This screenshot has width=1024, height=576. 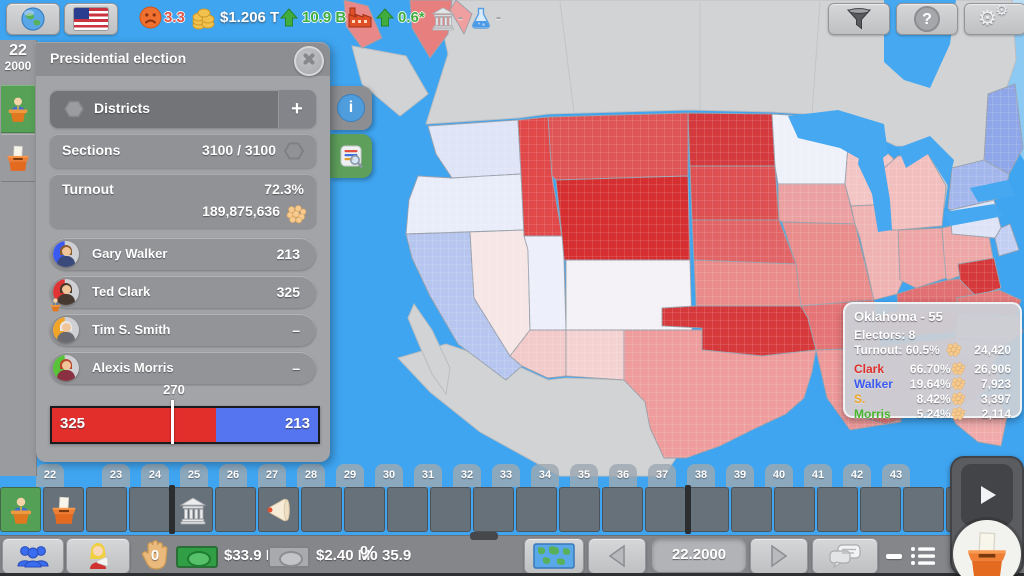 What do you see at coordinates (311, 475) in the screenshot?
I see `timeline-tab-28: 28` at bounding box center [311, 475].